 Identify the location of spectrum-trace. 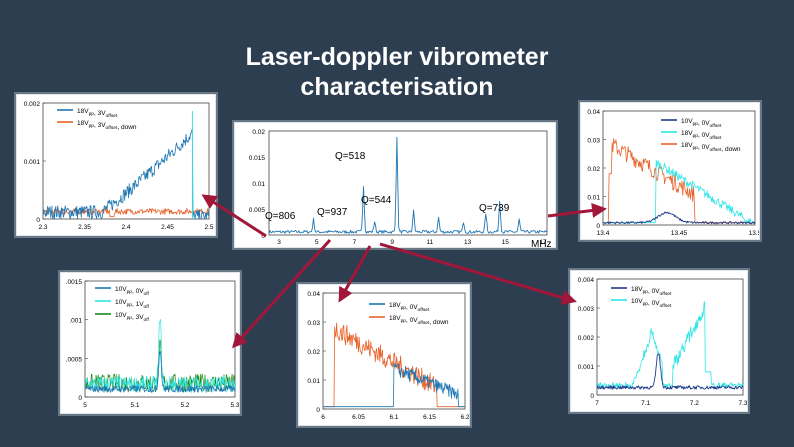
(408, 185).